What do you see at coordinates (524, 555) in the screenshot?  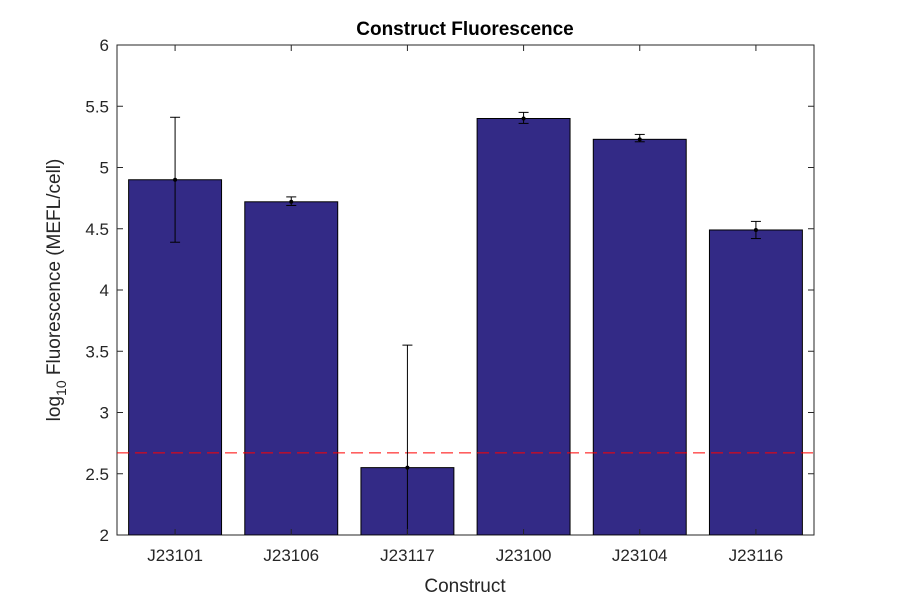 I see `x-tick-label: J23100` at bounding box center [524, 555].